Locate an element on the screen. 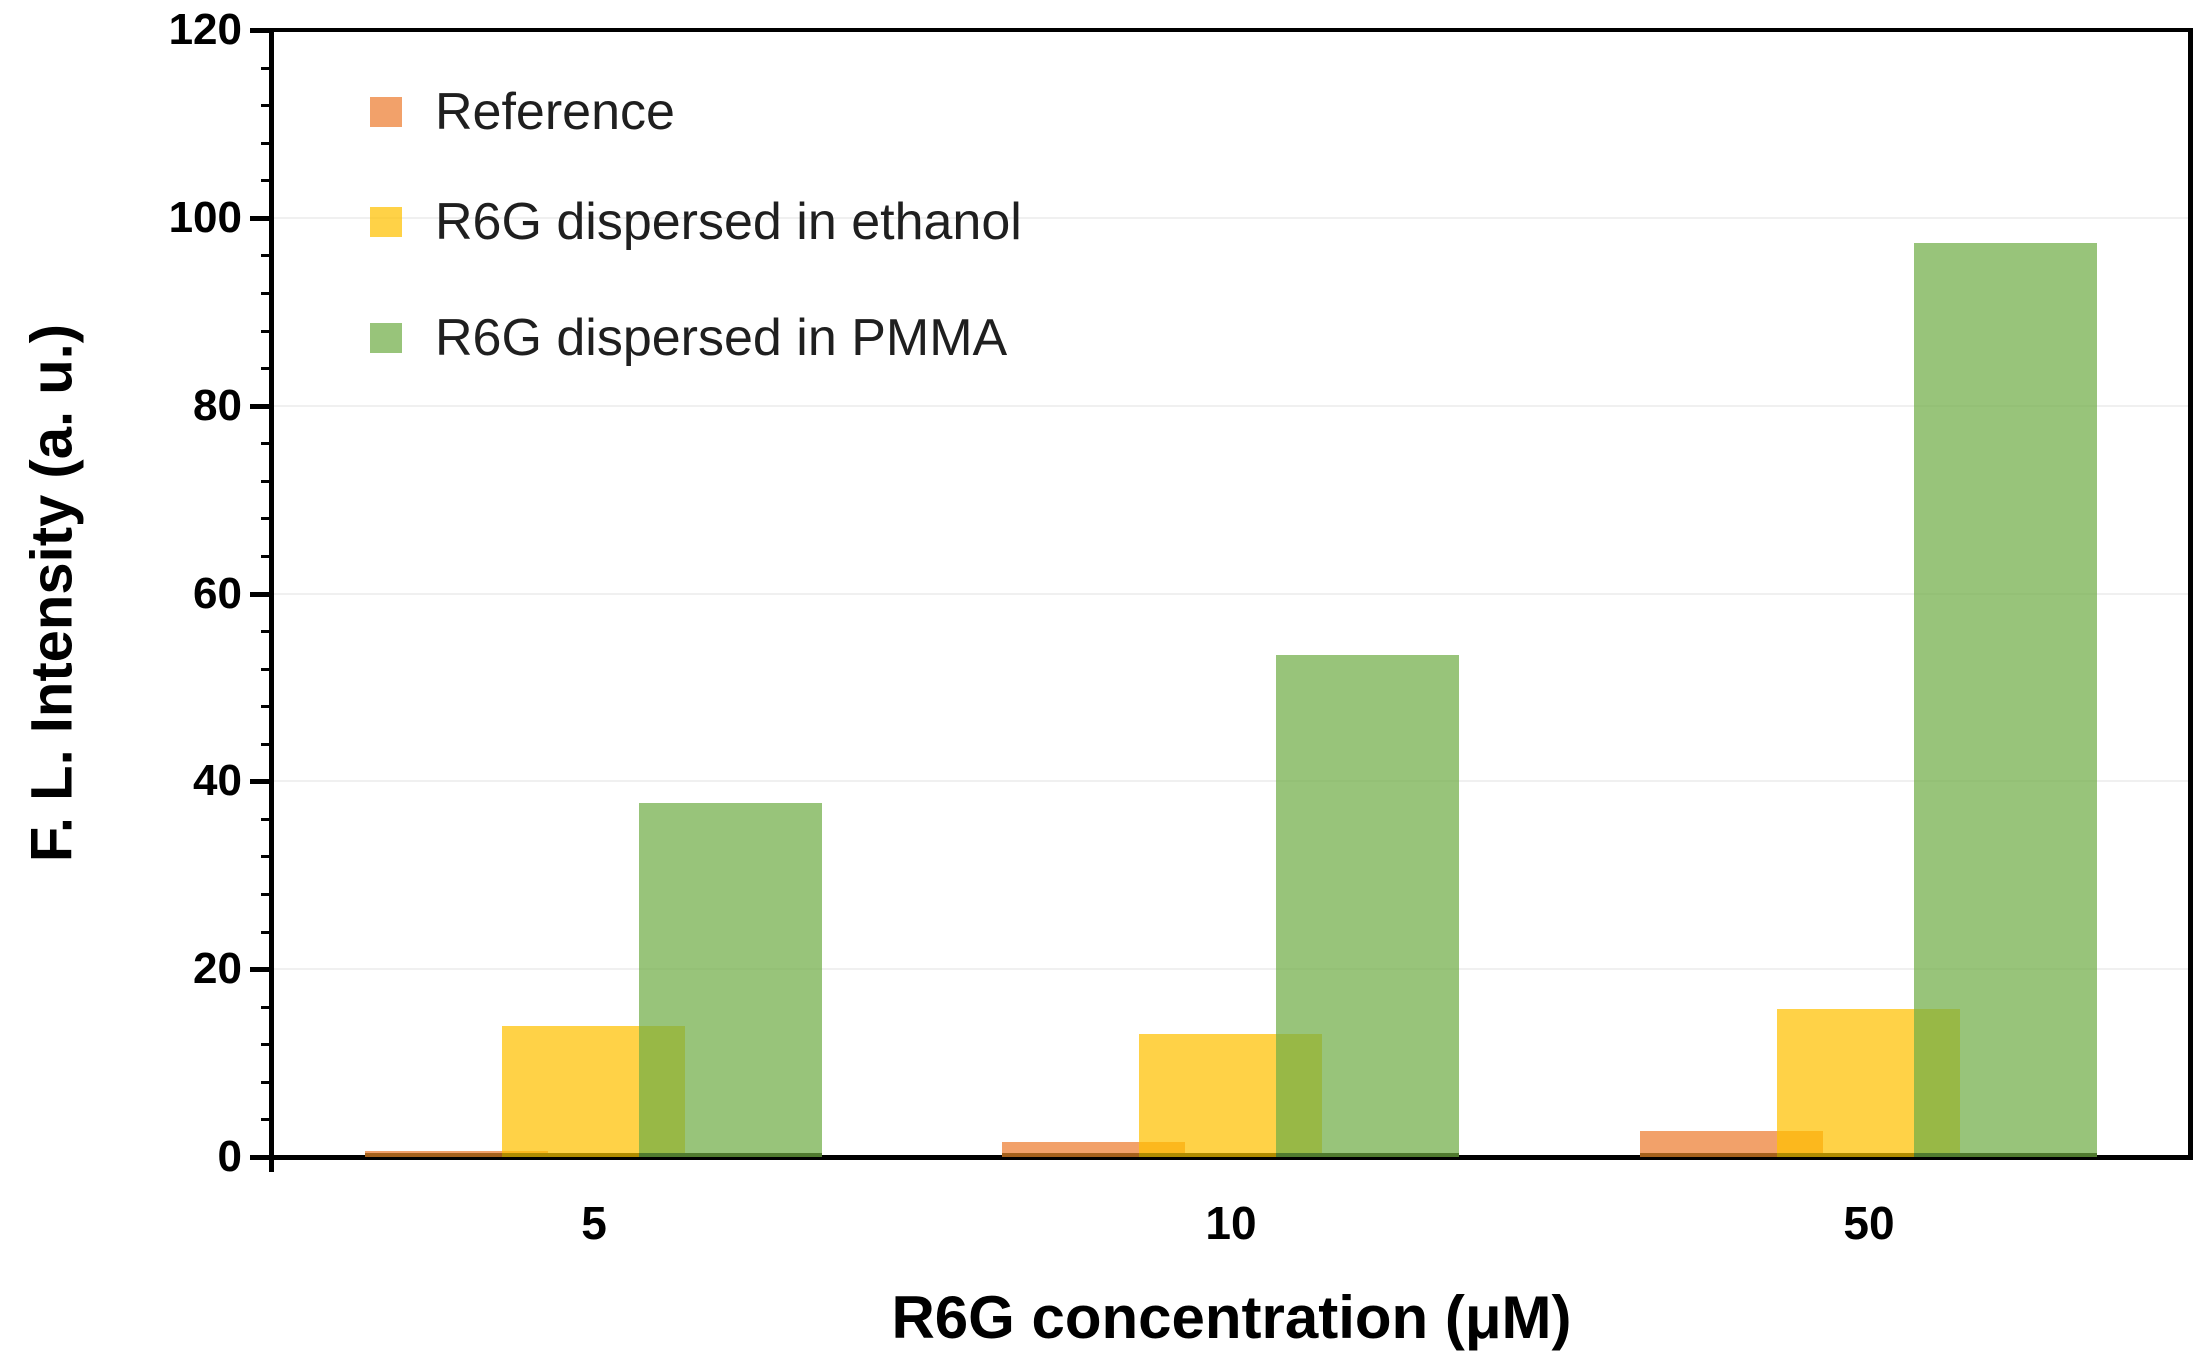 Image resolution: width=2201 pixels, height=1363 pixels. y-tick-label-80: 80 is located at coordinates (217, 405).